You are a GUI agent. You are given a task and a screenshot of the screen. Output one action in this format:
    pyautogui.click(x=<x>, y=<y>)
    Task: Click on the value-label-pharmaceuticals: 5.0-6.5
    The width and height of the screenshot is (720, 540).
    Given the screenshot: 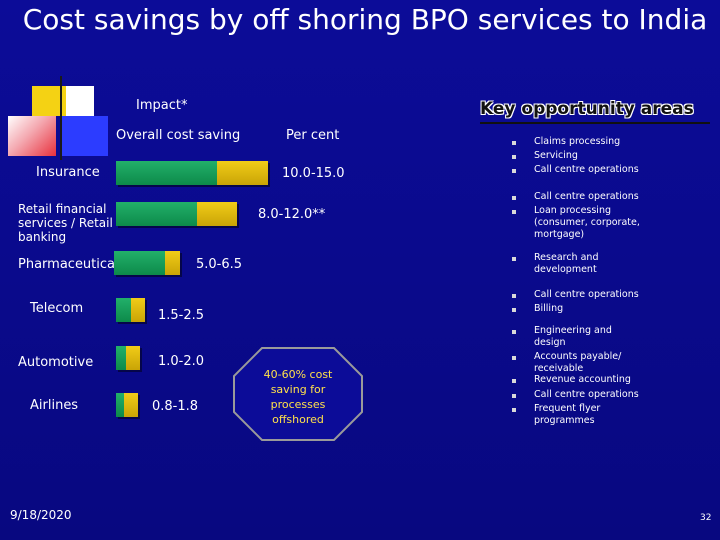 What is the action you would take?
    pyautogui.click(x=219, y=264)
    